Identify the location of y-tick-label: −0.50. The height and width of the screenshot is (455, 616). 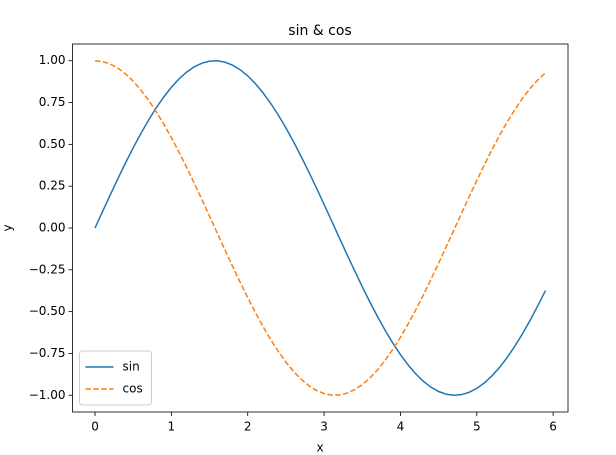
(47, 311).